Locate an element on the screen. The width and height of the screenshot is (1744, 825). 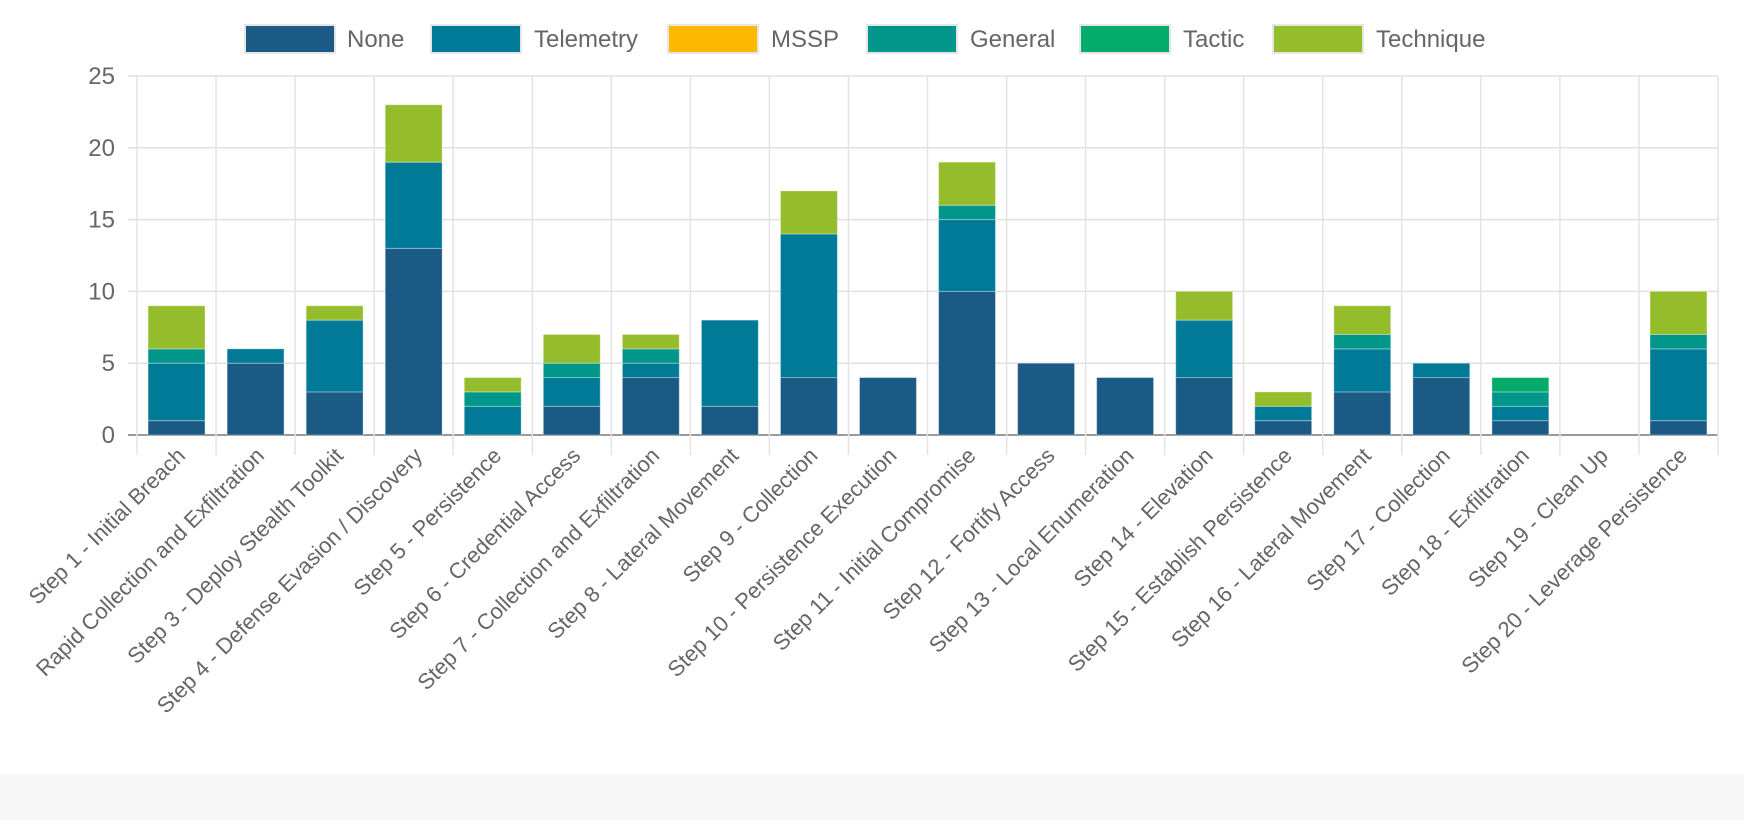
bar-stack-step-8-lateral-movement is located at coordinates (729, 377).